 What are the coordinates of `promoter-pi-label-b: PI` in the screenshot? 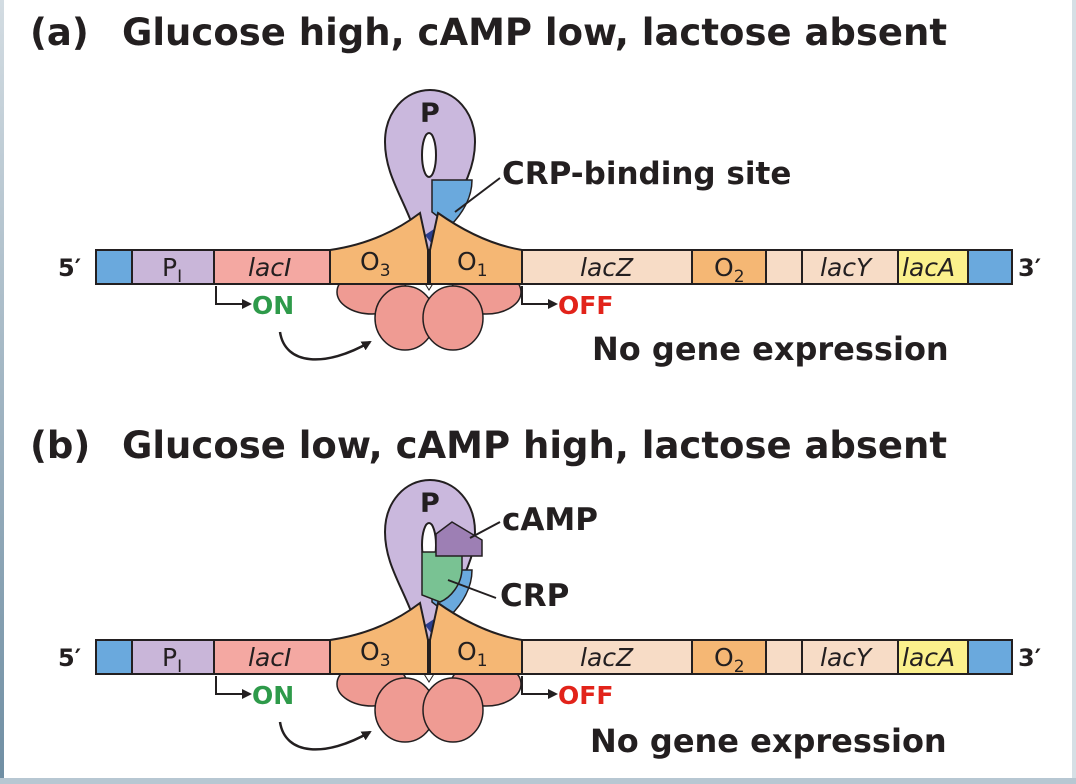 It's located at (172, 660).